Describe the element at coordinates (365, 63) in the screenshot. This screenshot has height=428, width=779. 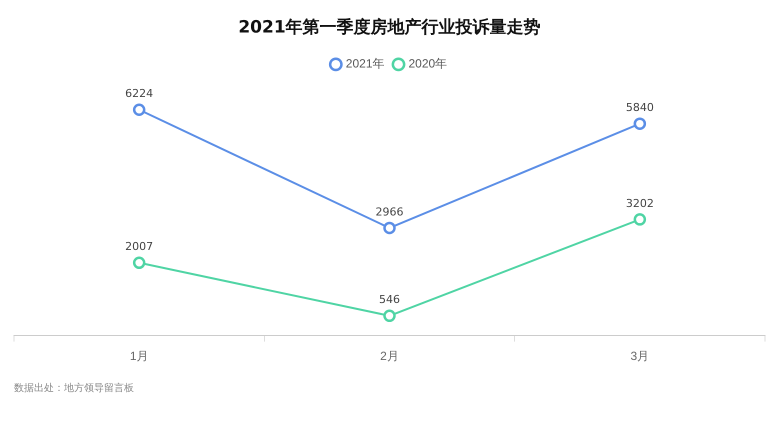
I see `legend-label: 2021年` at that location.